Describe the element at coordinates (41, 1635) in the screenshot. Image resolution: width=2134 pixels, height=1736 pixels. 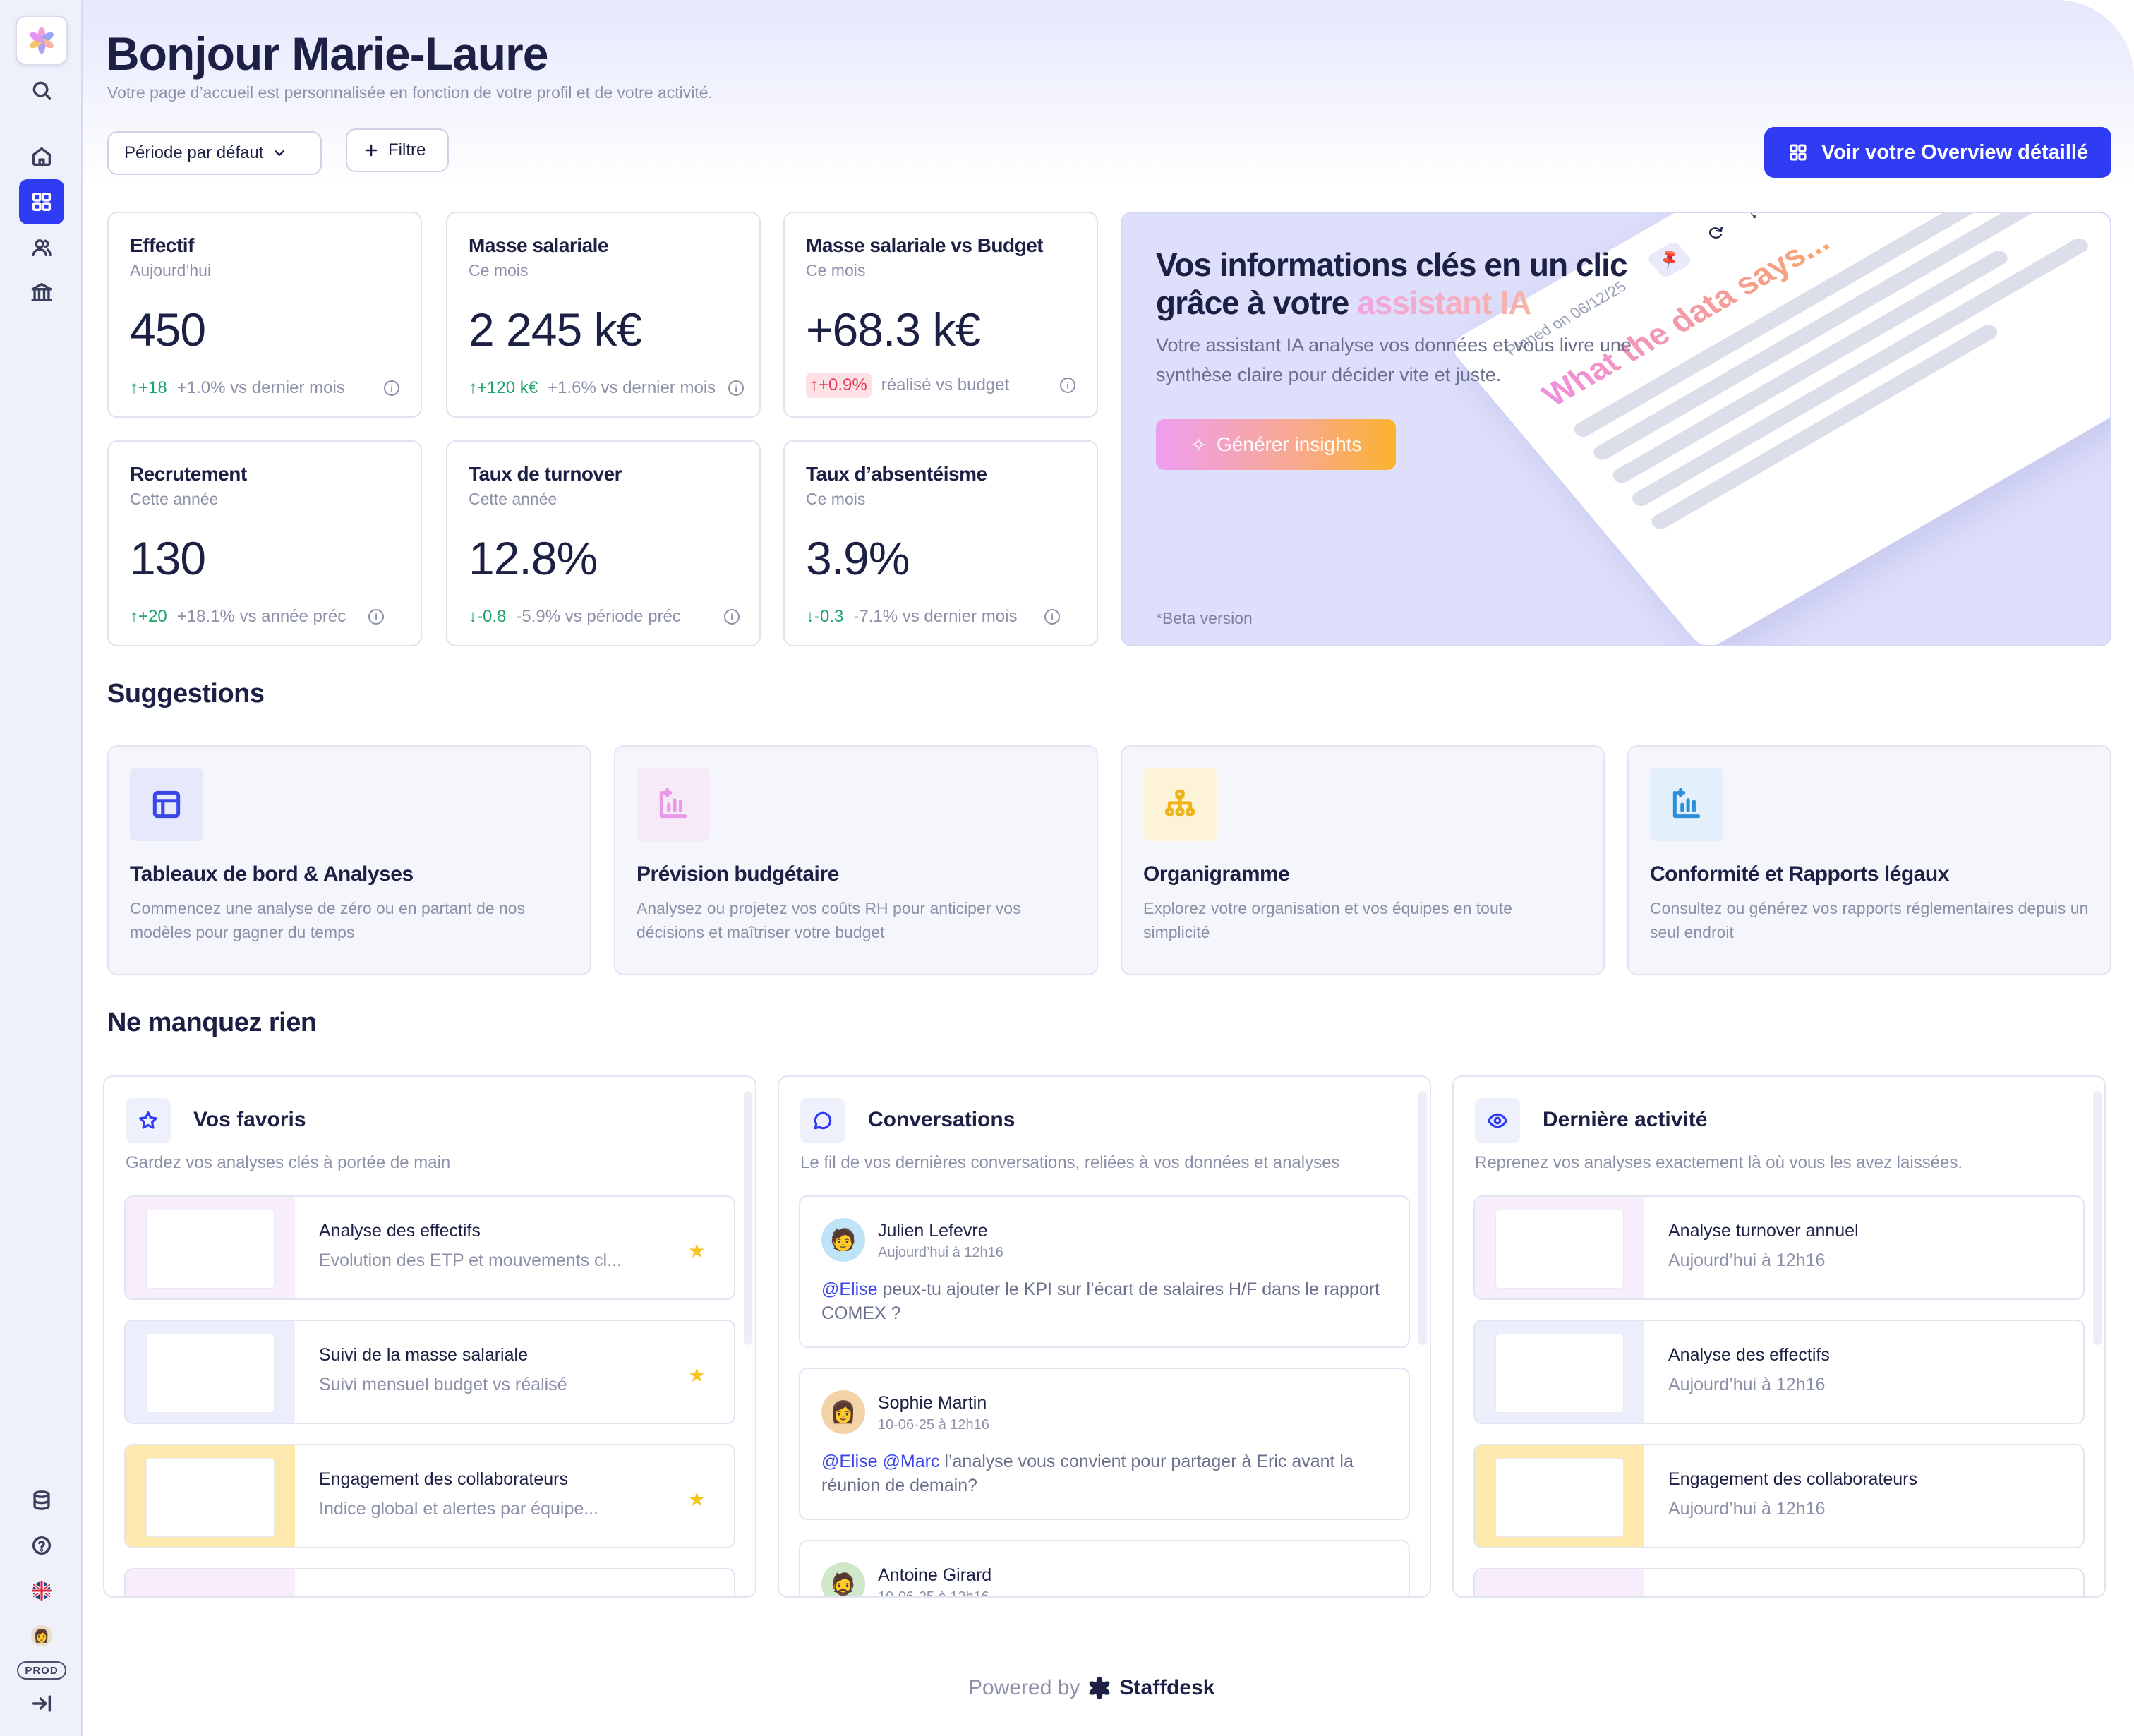
I see `user-avatar: 👩` at that location.